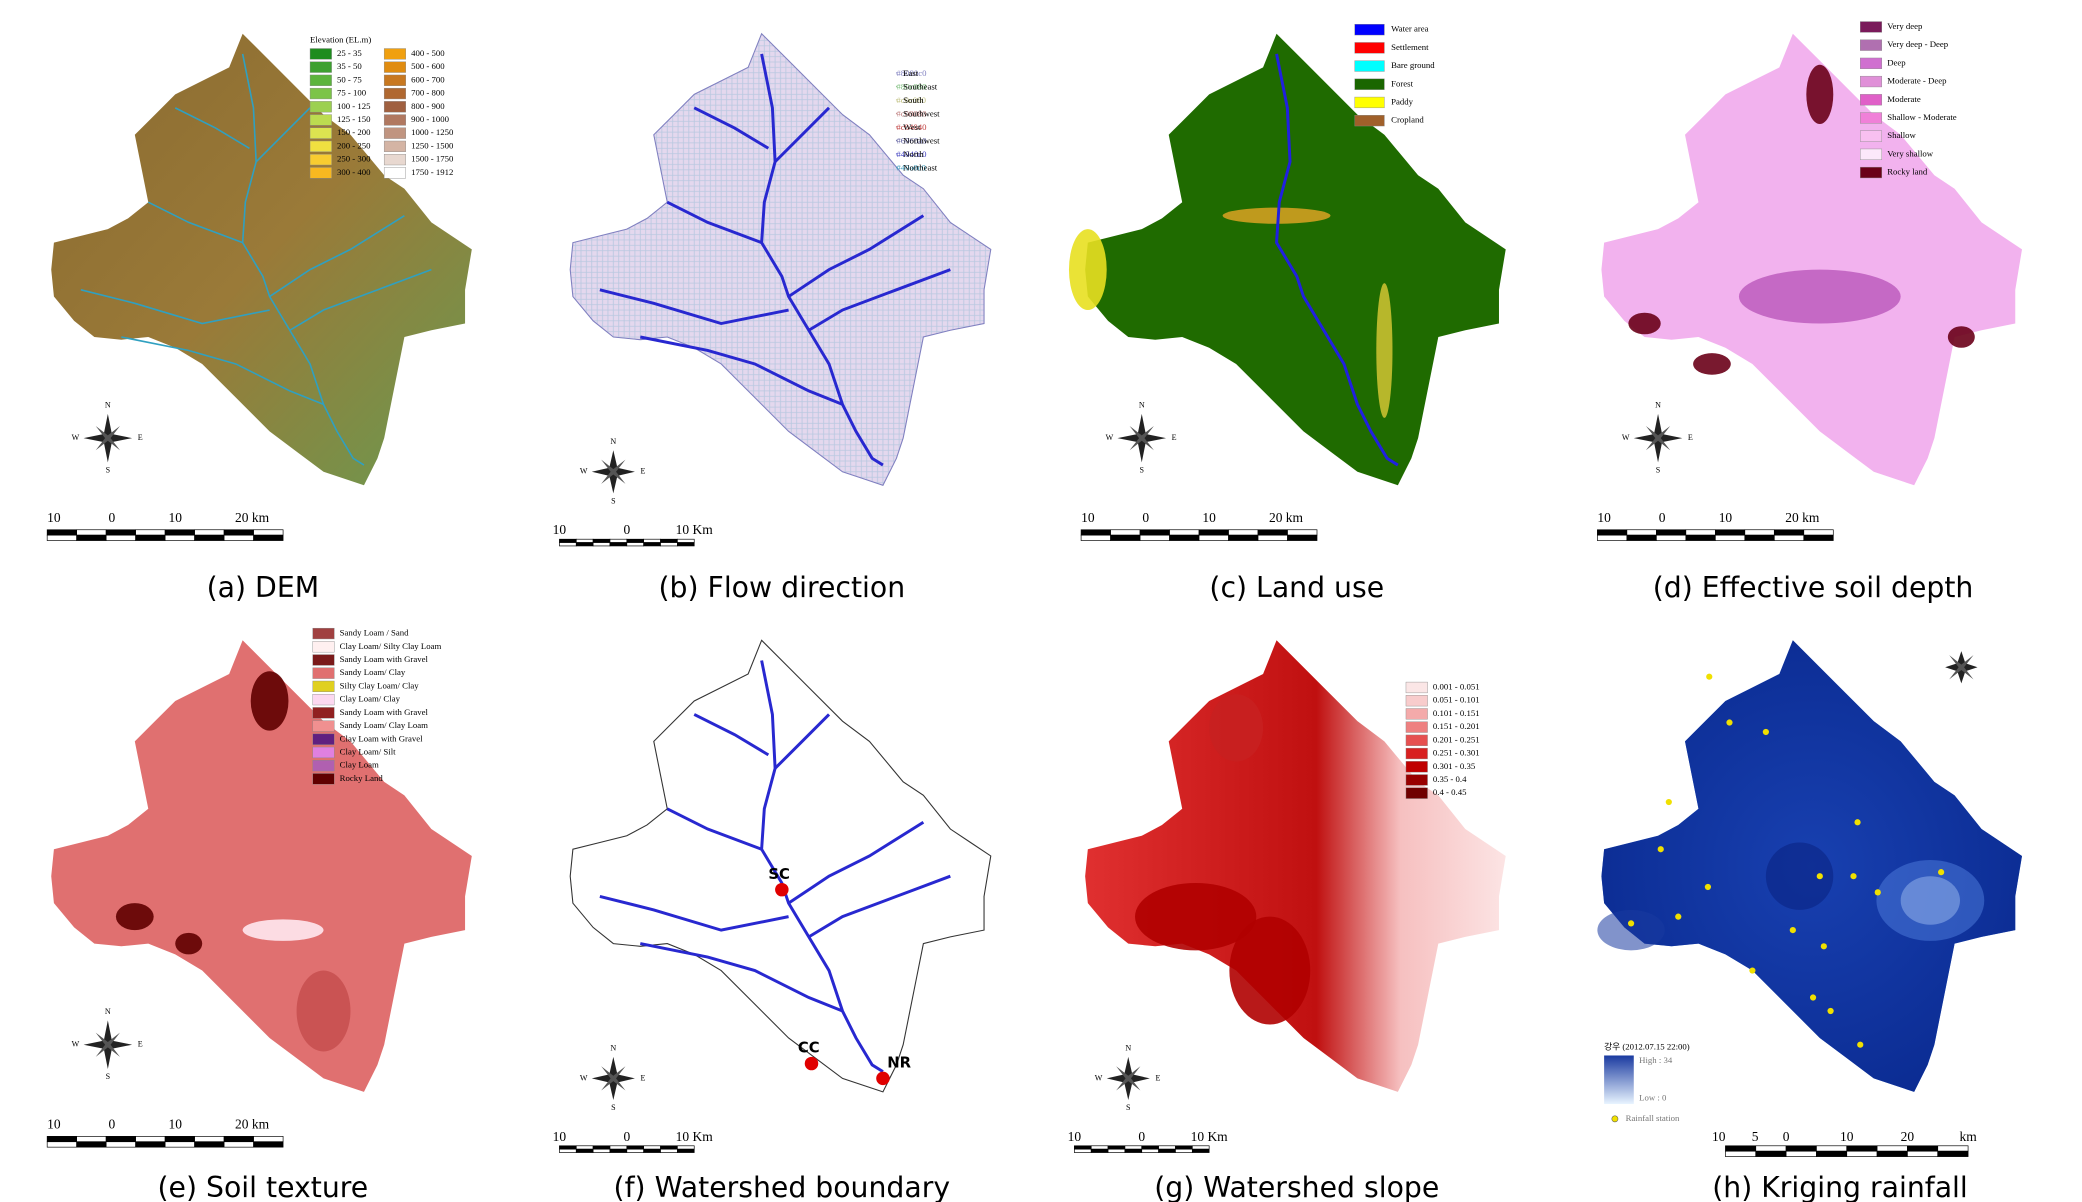 The width and height of the screenshot is (2082, 1202). I want to click on legend-label: 200 - 250, so click(354, 145).